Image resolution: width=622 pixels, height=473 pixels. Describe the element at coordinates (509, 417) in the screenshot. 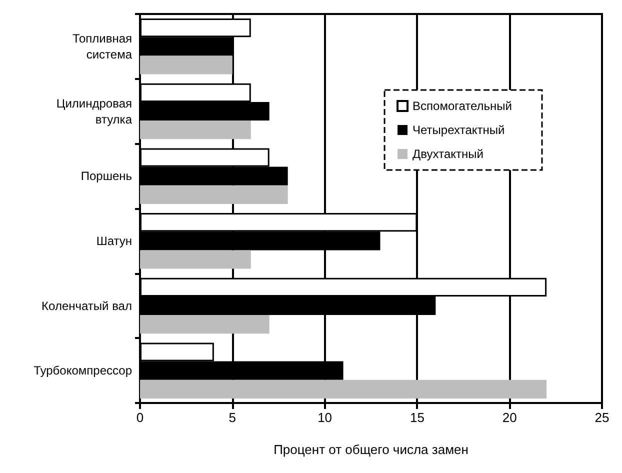

I see `x-tick-label: 20` at that location.